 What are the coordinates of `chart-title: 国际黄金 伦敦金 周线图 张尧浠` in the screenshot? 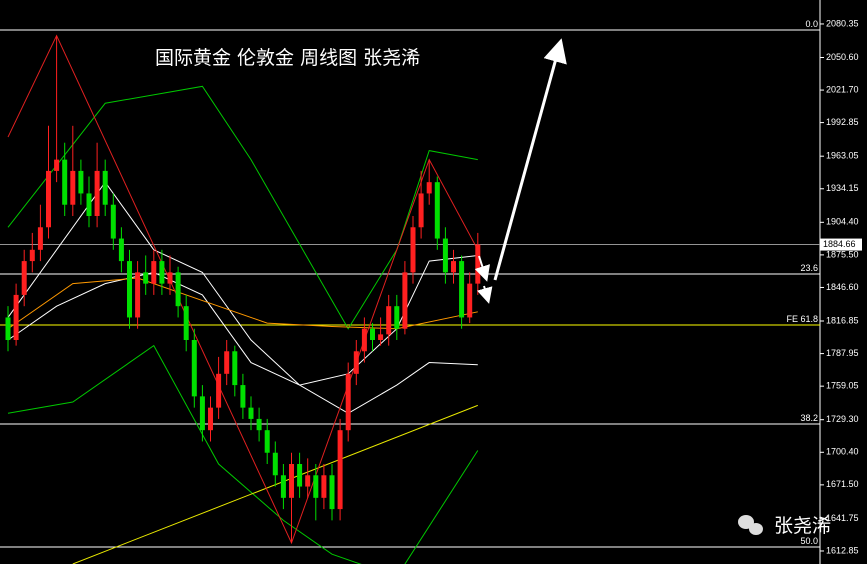 It's located at (287, 58).